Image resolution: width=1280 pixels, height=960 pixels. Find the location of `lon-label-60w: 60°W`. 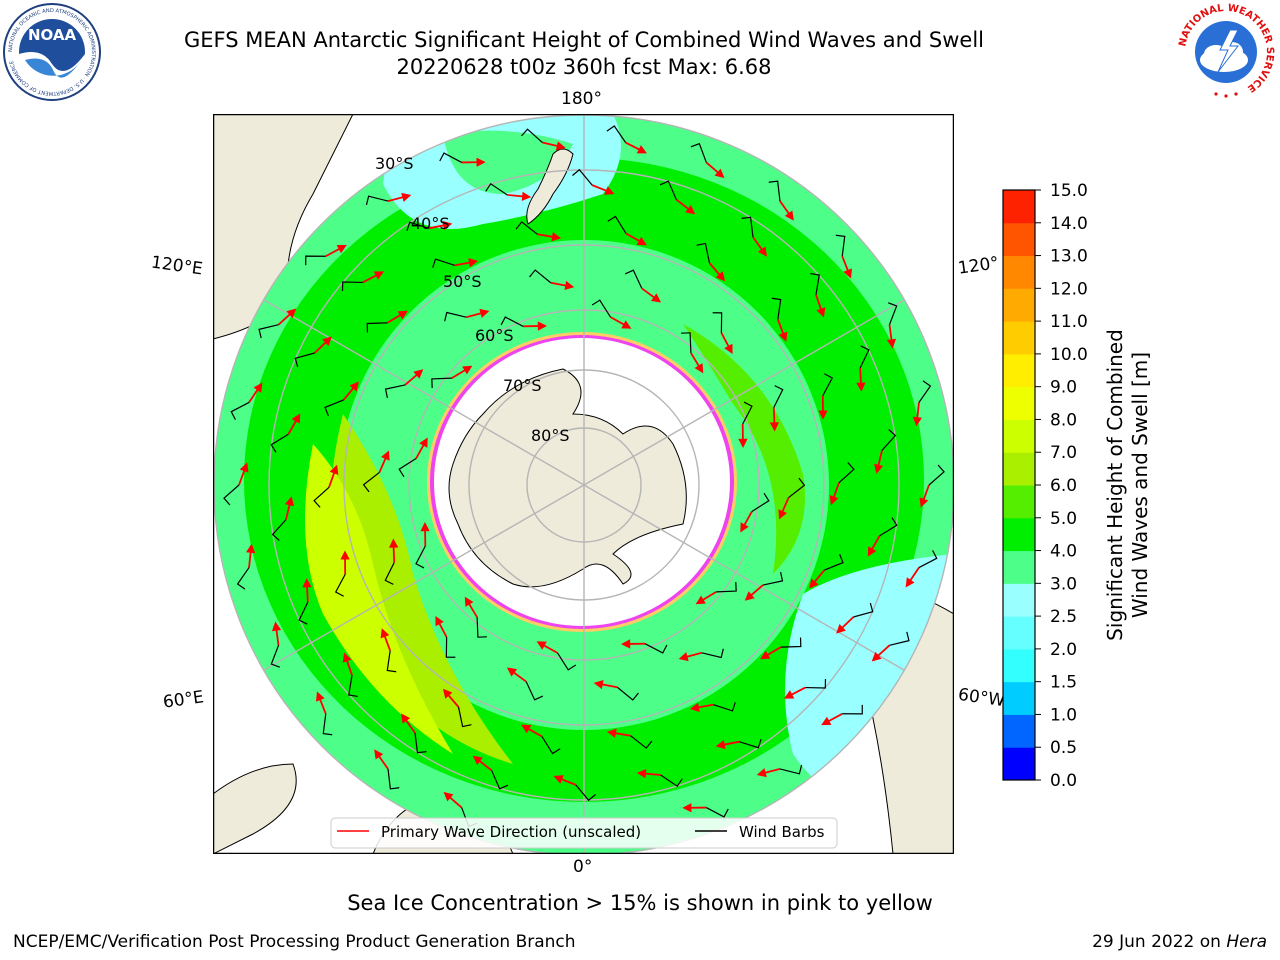

lon-label-60w: 60°W is located at coordinates (981, 698).